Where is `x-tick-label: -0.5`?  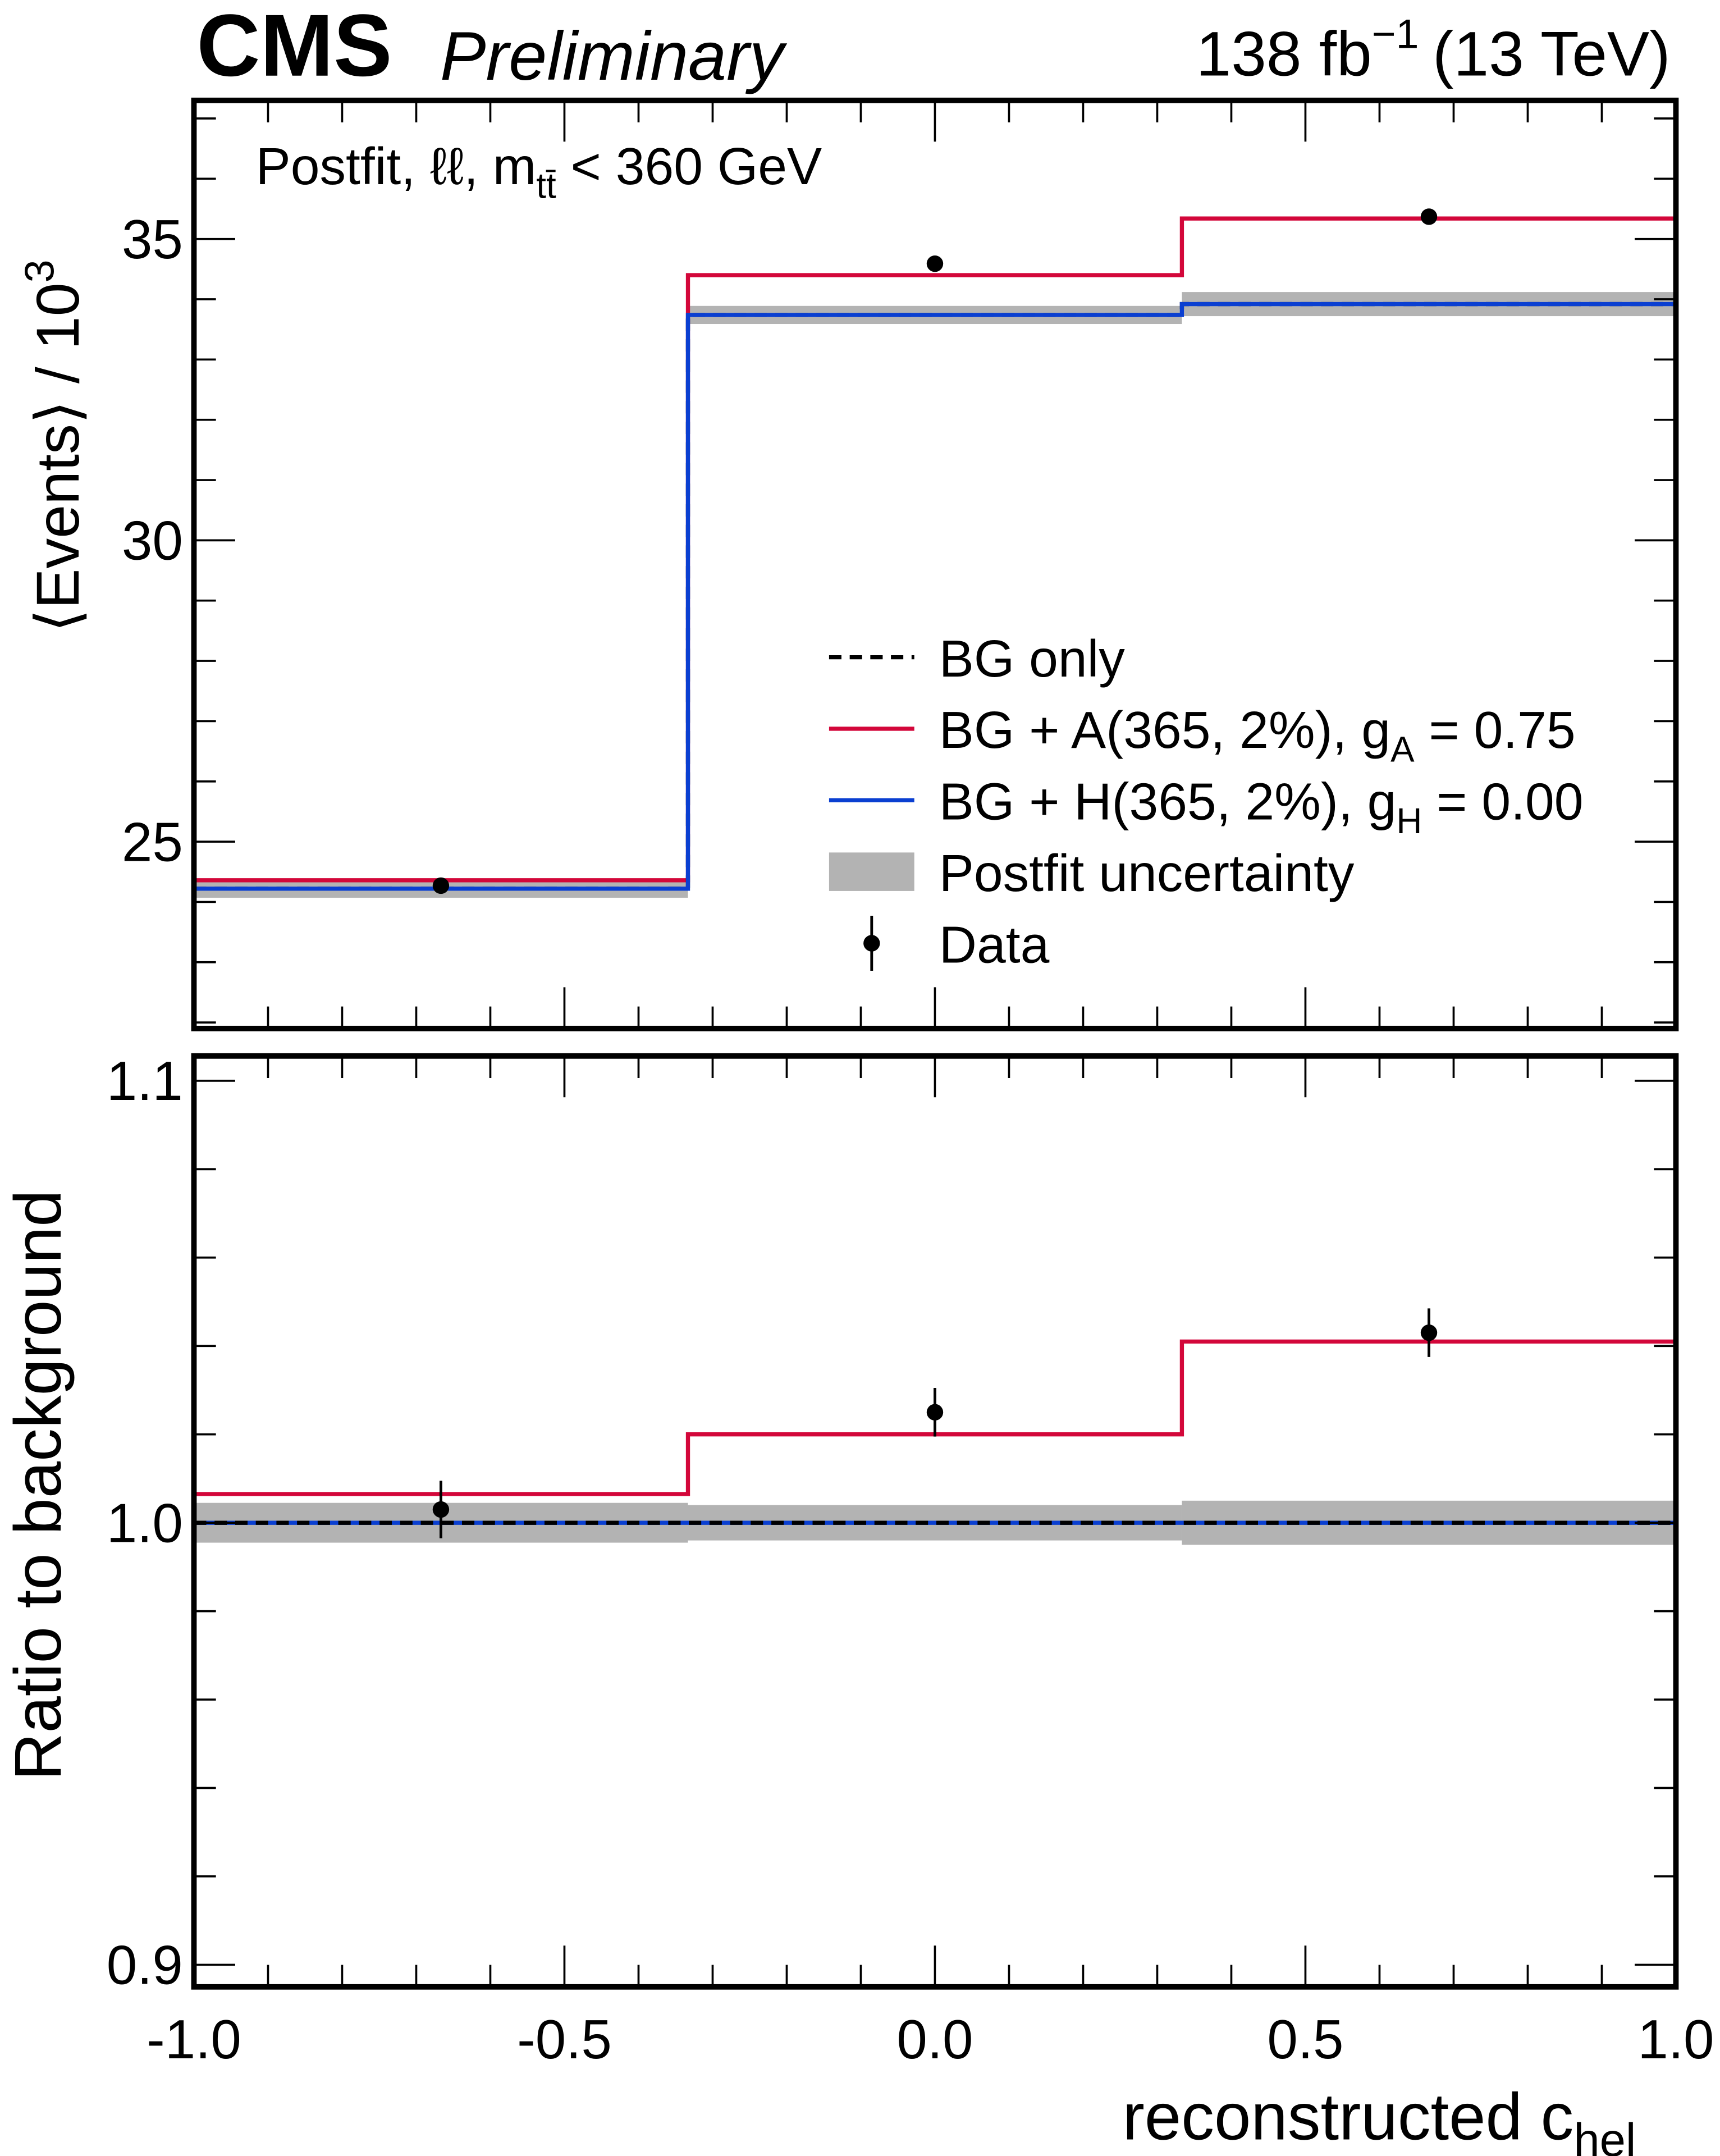 x-tick-label: -0.5 is located at coordinates (564, 2039).